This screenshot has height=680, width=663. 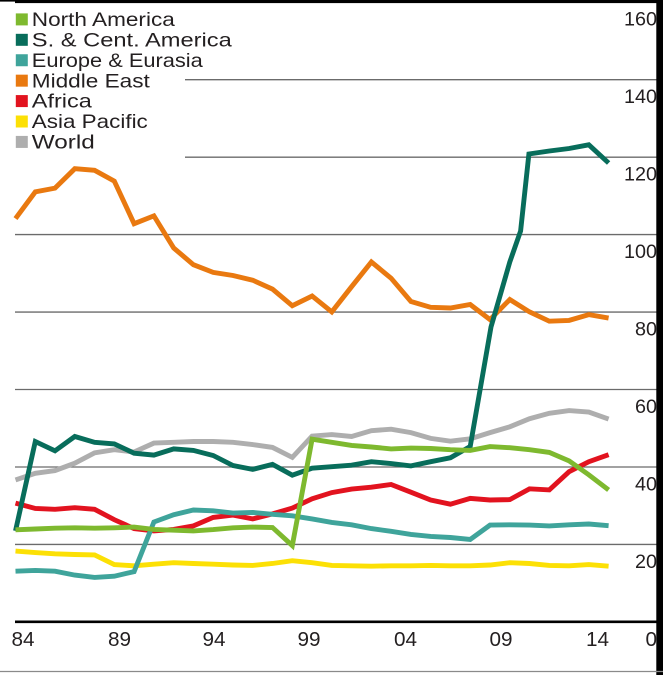 I want to click on svg-text: 20, so click(x=646, y=562).